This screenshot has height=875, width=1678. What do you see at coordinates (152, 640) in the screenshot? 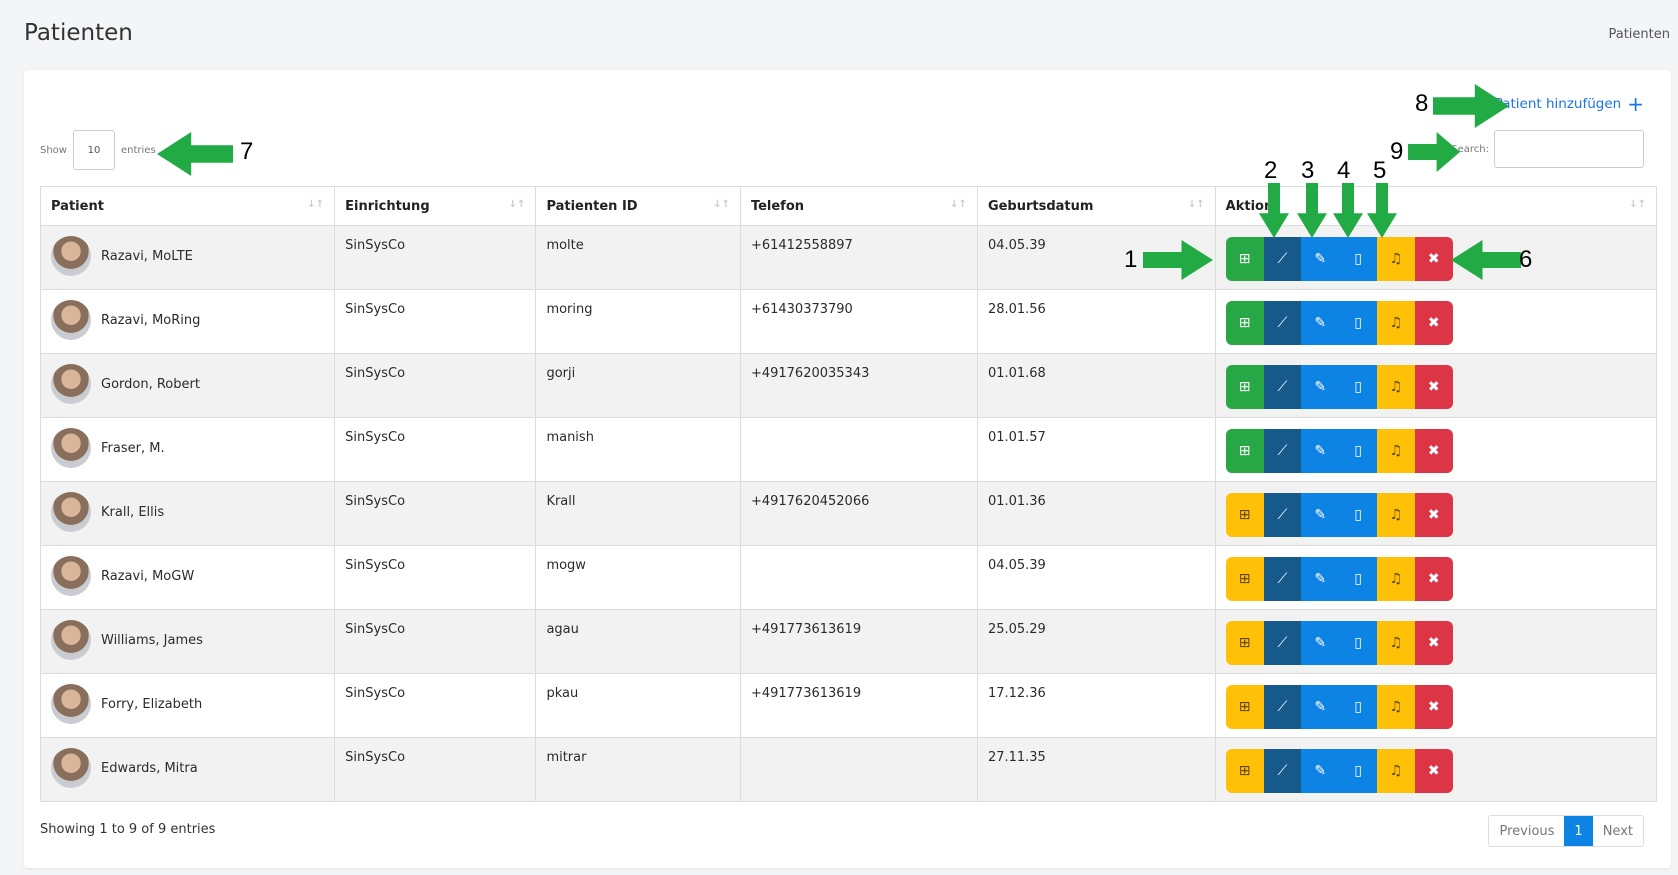
I see `patient-name: Williams, James` at bounding box center [152, 640].